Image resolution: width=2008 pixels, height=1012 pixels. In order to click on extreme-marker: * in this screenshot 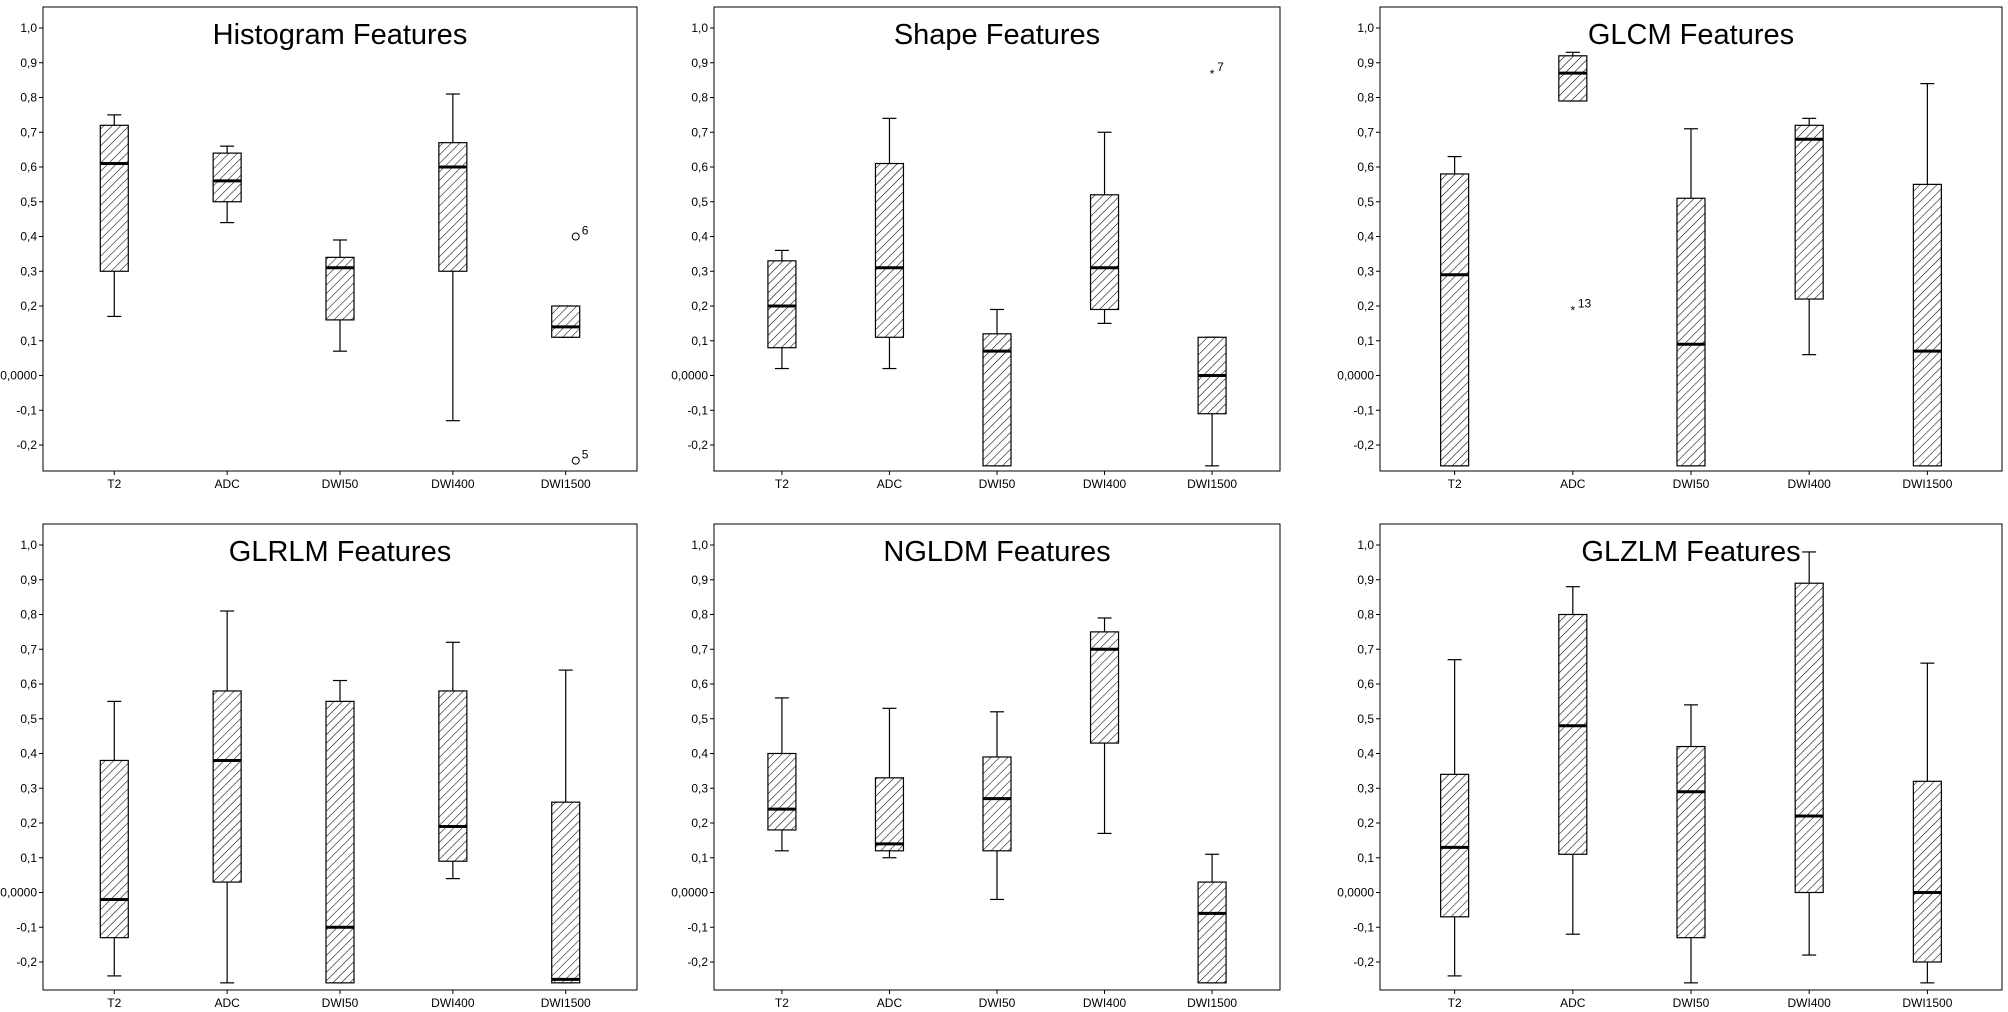, I will do `click(1572, 310)`.